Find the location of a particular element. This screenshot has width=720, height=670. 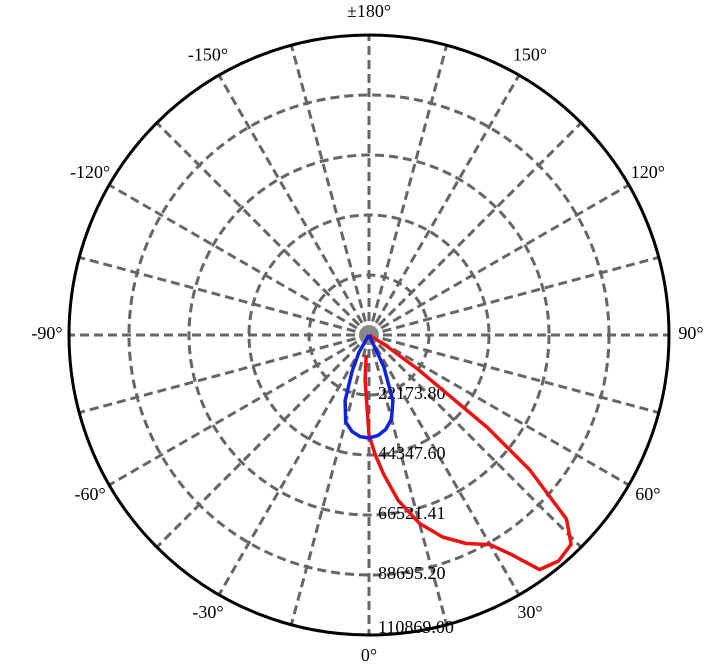

angle-label: -150° is located at coordinates (208, 54).